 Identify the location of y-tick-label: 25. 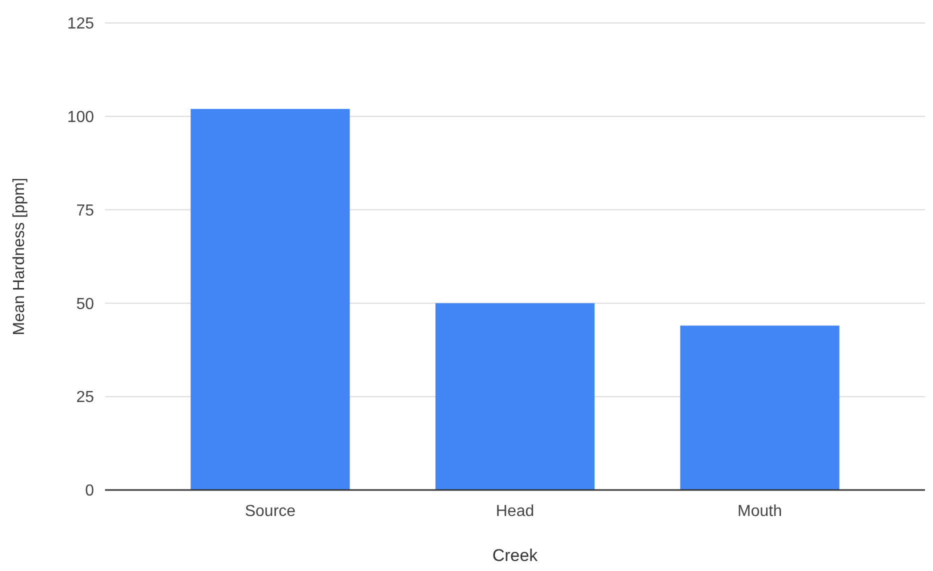
(85, 397).